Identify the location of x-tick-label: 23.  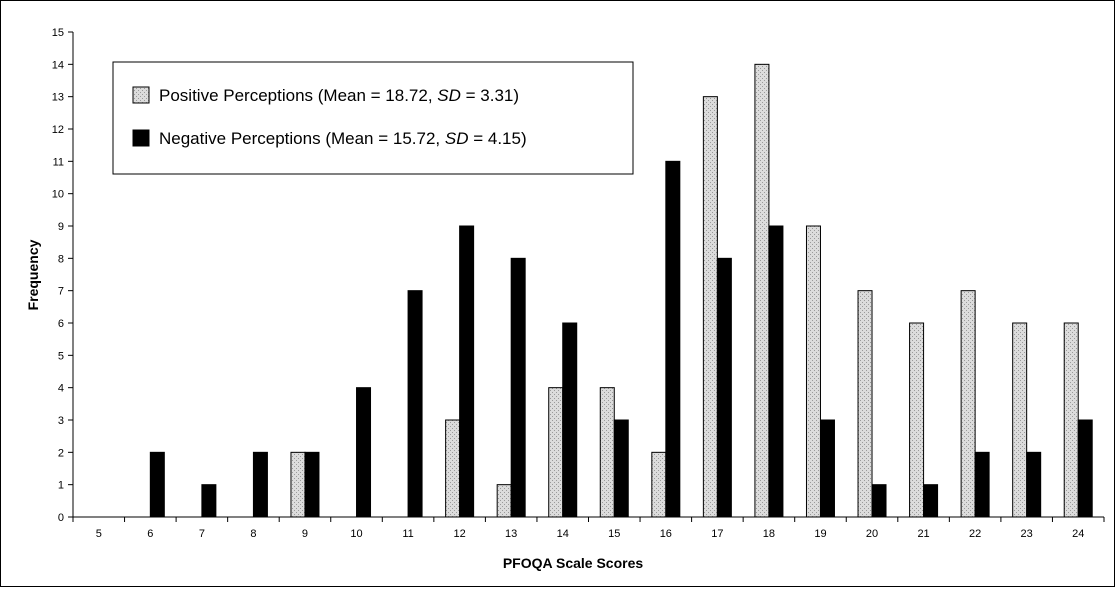
(1027, 534).